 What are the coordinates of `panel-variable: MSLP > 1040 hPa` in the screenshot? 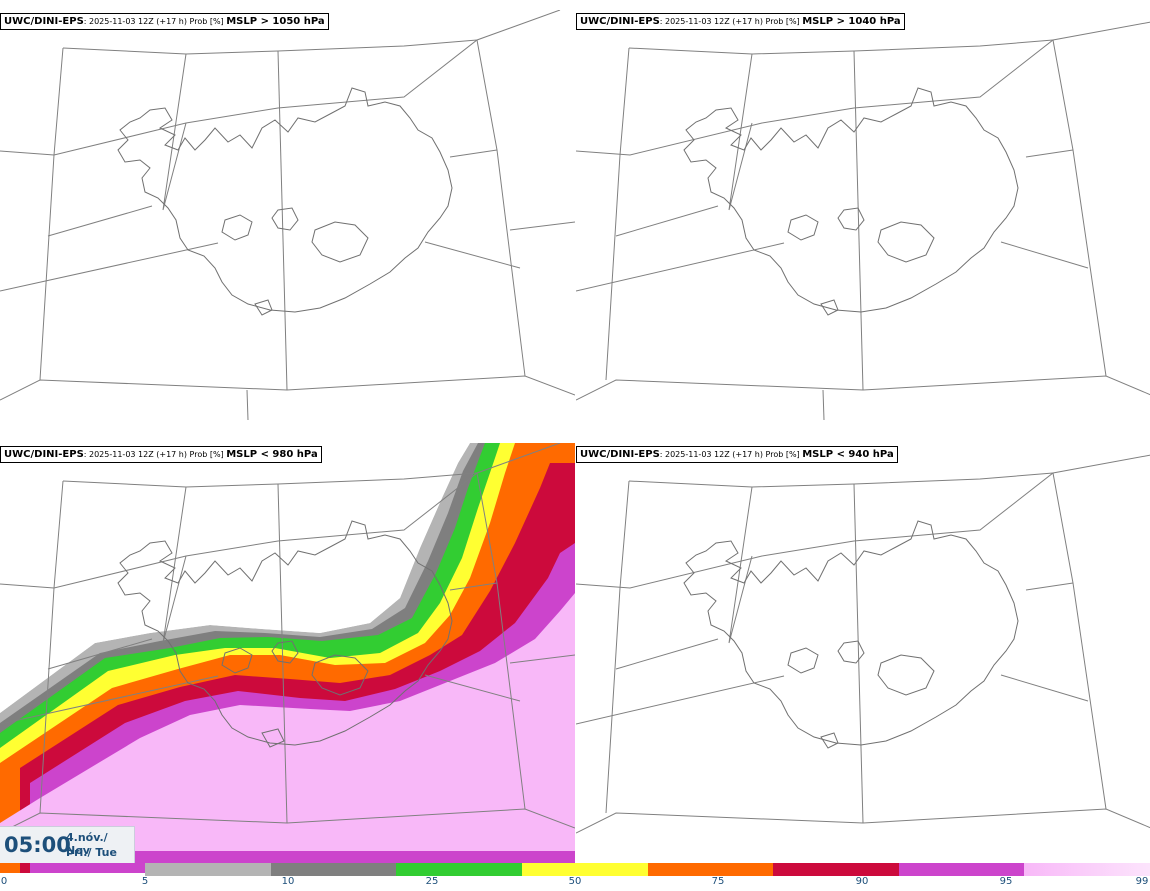 It's located at (851, 21).